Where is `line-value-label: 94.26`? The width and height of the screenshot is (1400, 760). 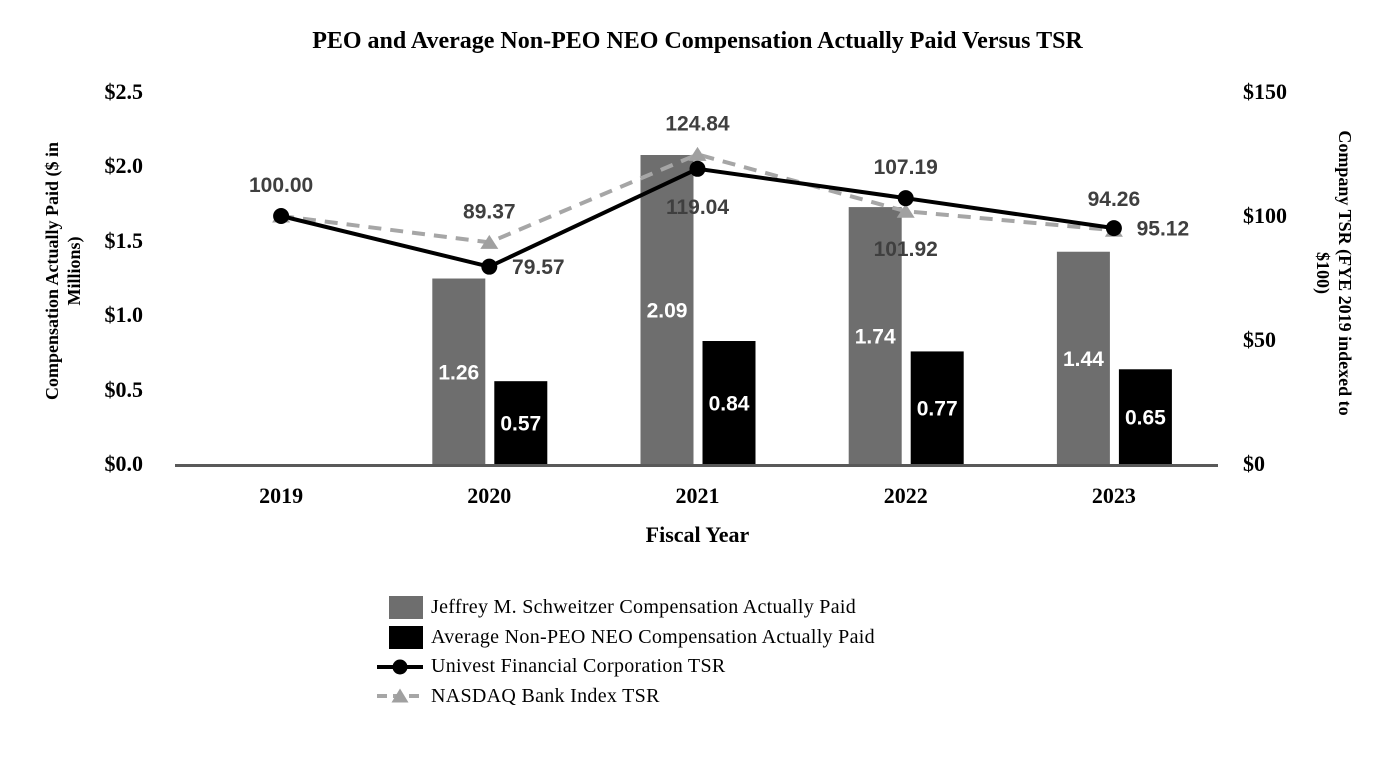
line-value-label: 94.26 is located at coordinates (1114, 199).